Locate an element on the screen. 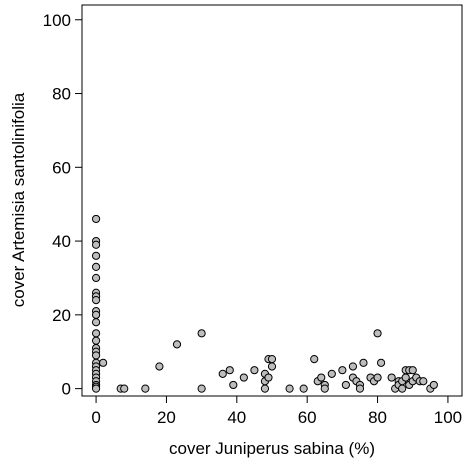 The height and width of the screenshot is (463, 465). y-tick-label: 80 is located at coordinates (61, 94).